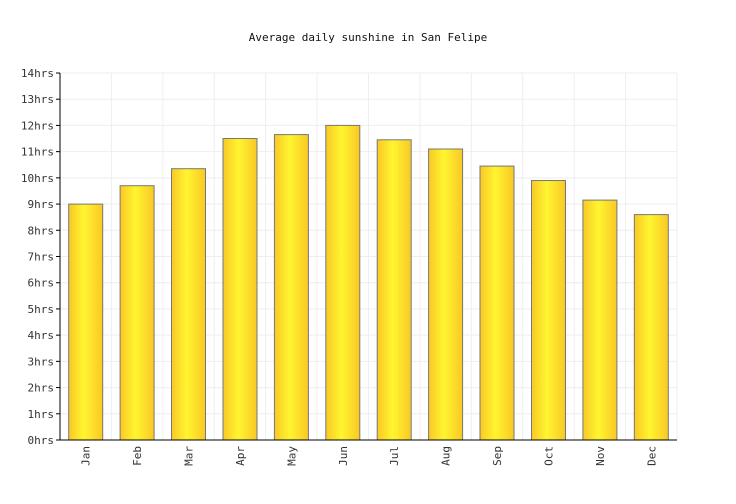  I want to click on bar-jul, so click(394, 290).